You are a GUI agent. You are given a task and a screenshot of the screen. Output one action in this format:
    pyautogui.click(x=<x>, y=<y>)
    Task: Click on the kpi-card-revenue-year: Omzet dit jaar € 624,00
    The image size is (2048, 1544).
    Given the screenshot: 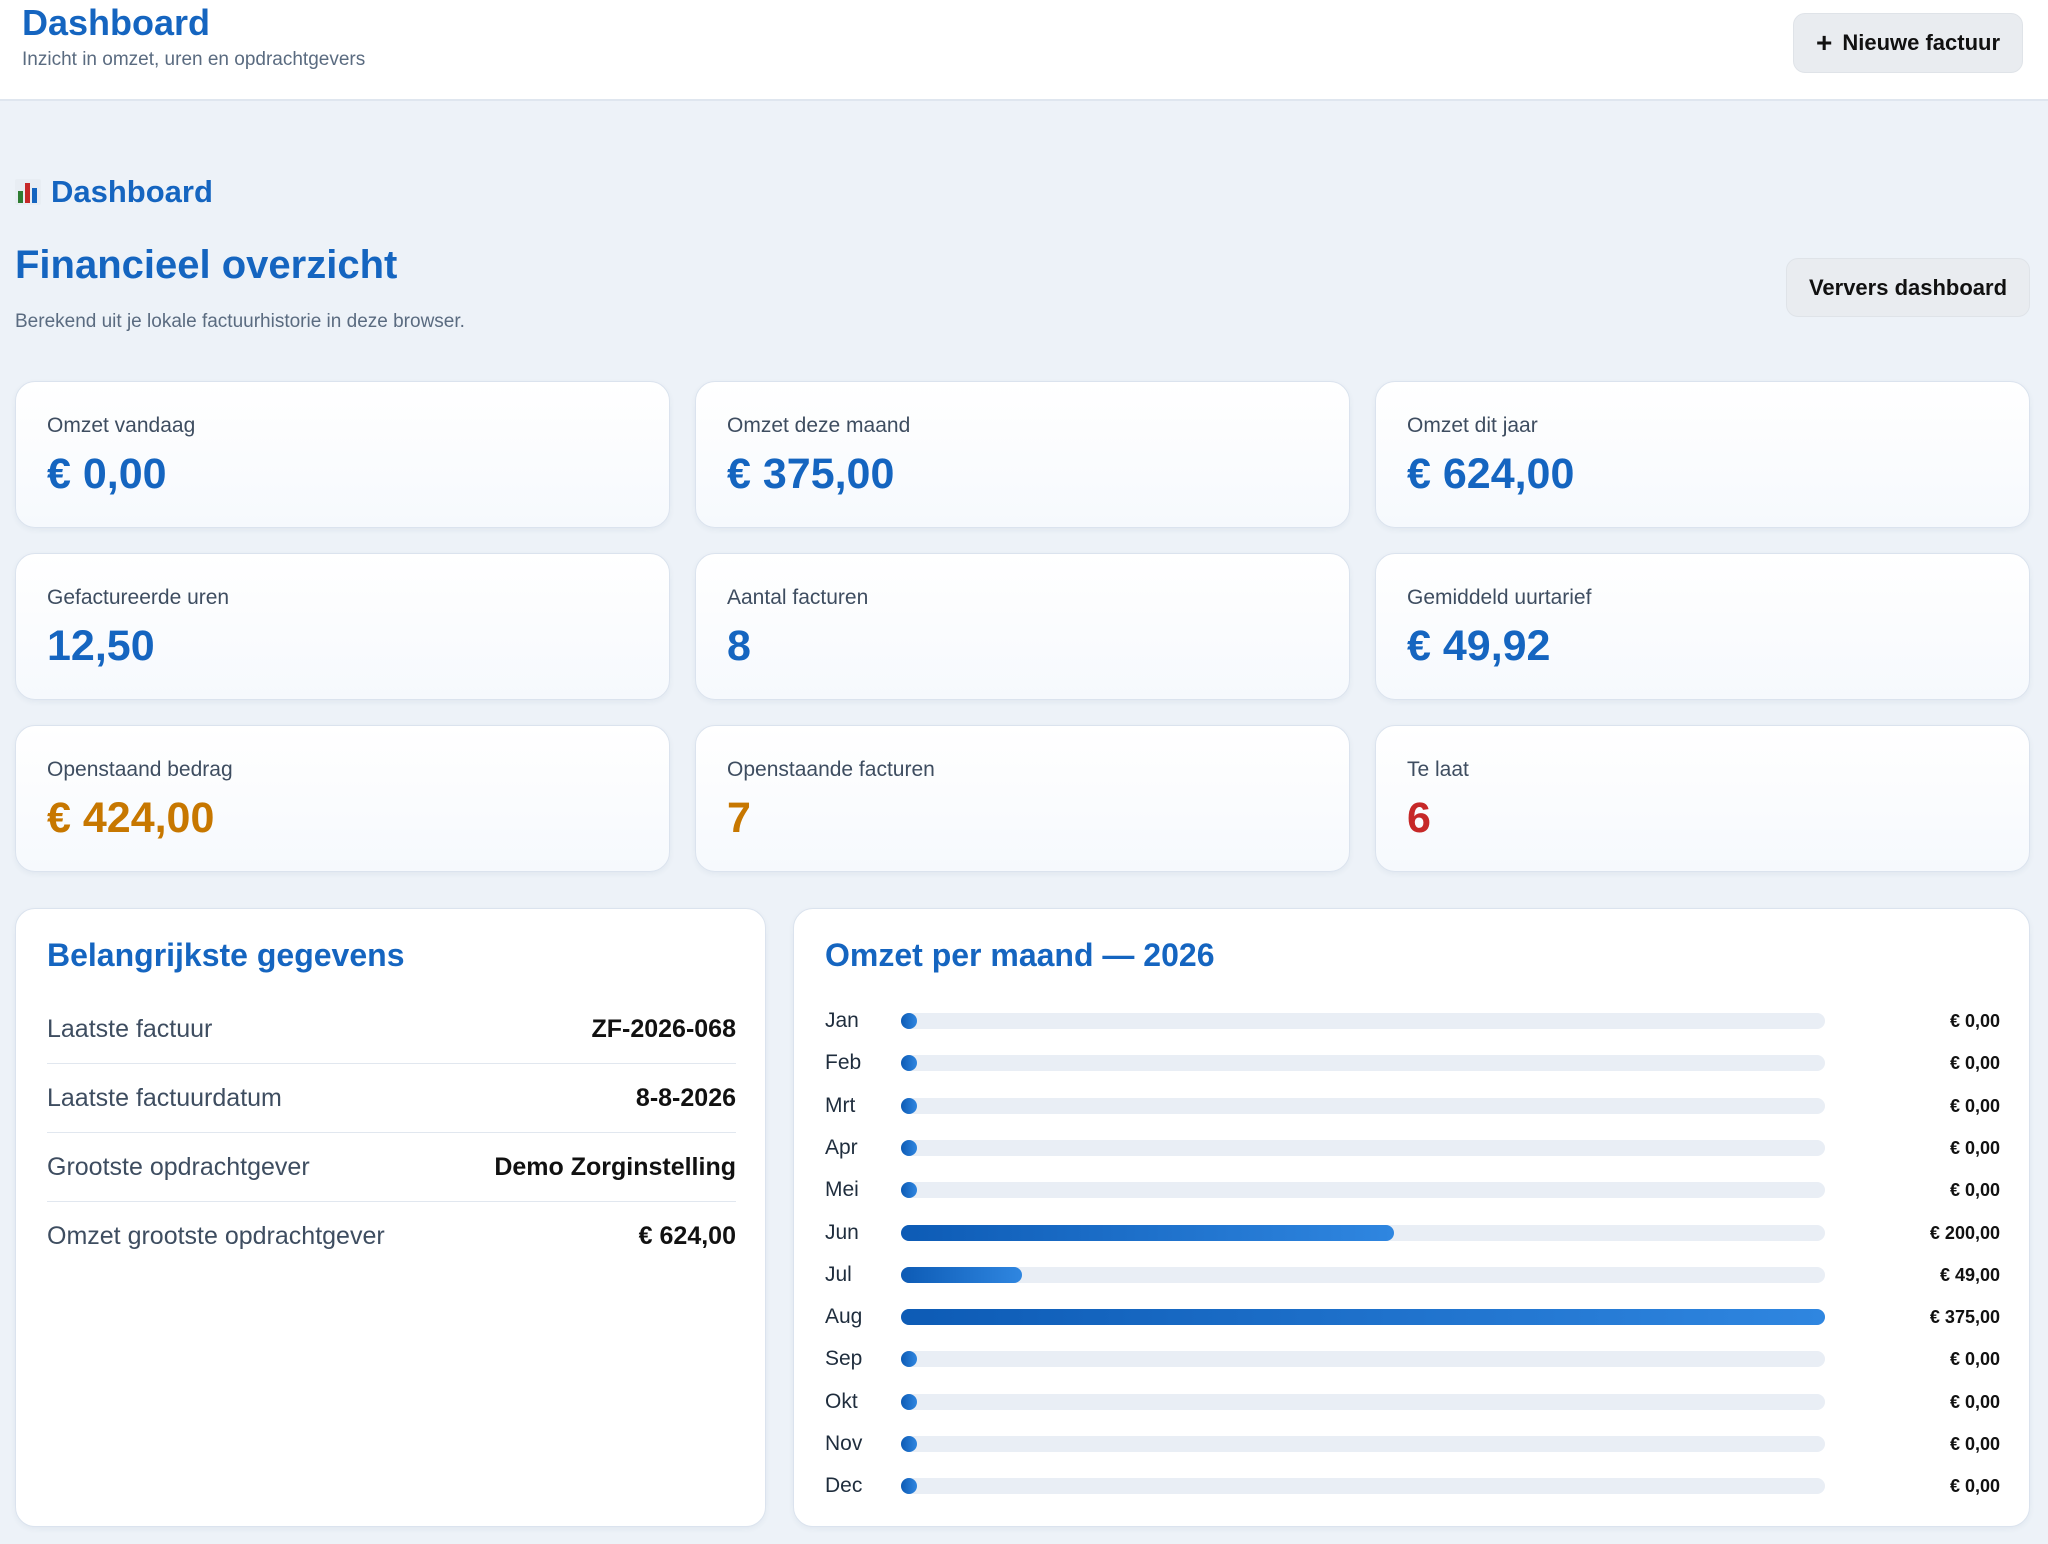 What is the action you would take?
    pyautogui.click(x=1702, y=454)
    